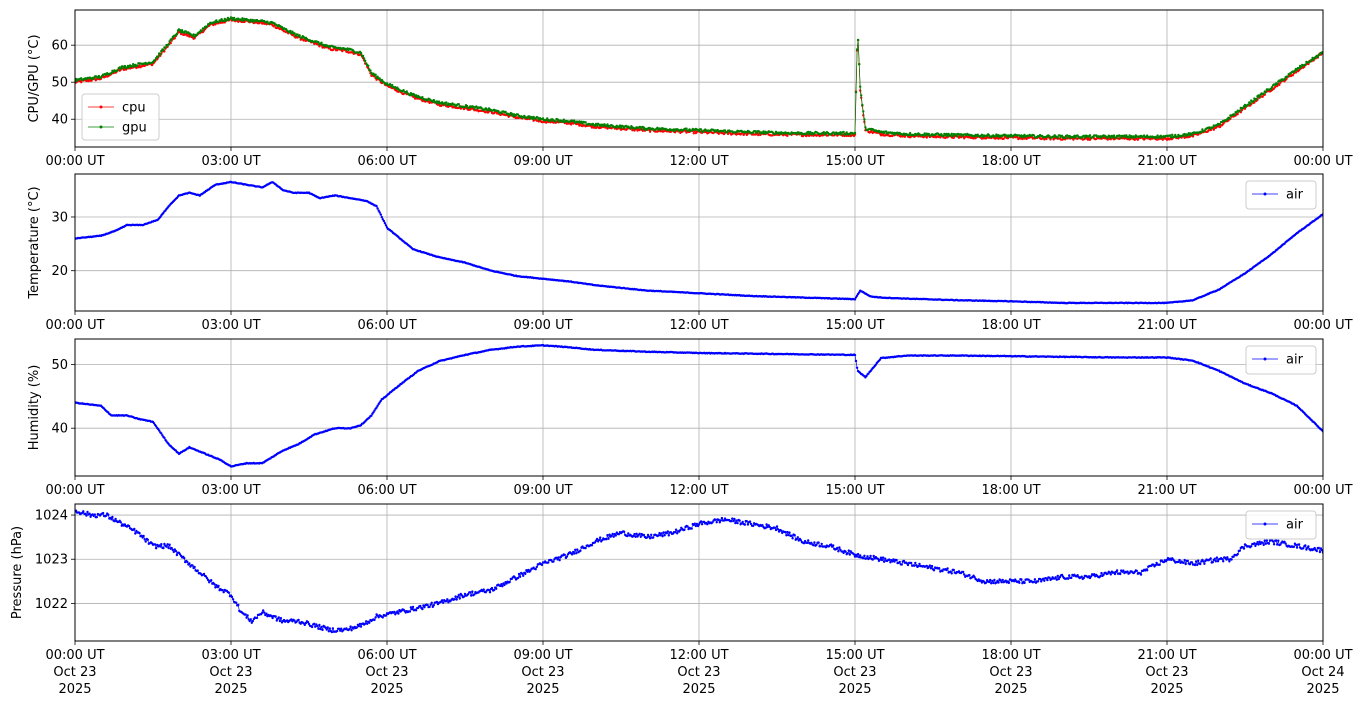 The image size is (1364, 707). What do you see at coordinates (74, 490) in the screenshot?
I see `x-tick-label: 00:00 UT` at bounding box center [74, 490].